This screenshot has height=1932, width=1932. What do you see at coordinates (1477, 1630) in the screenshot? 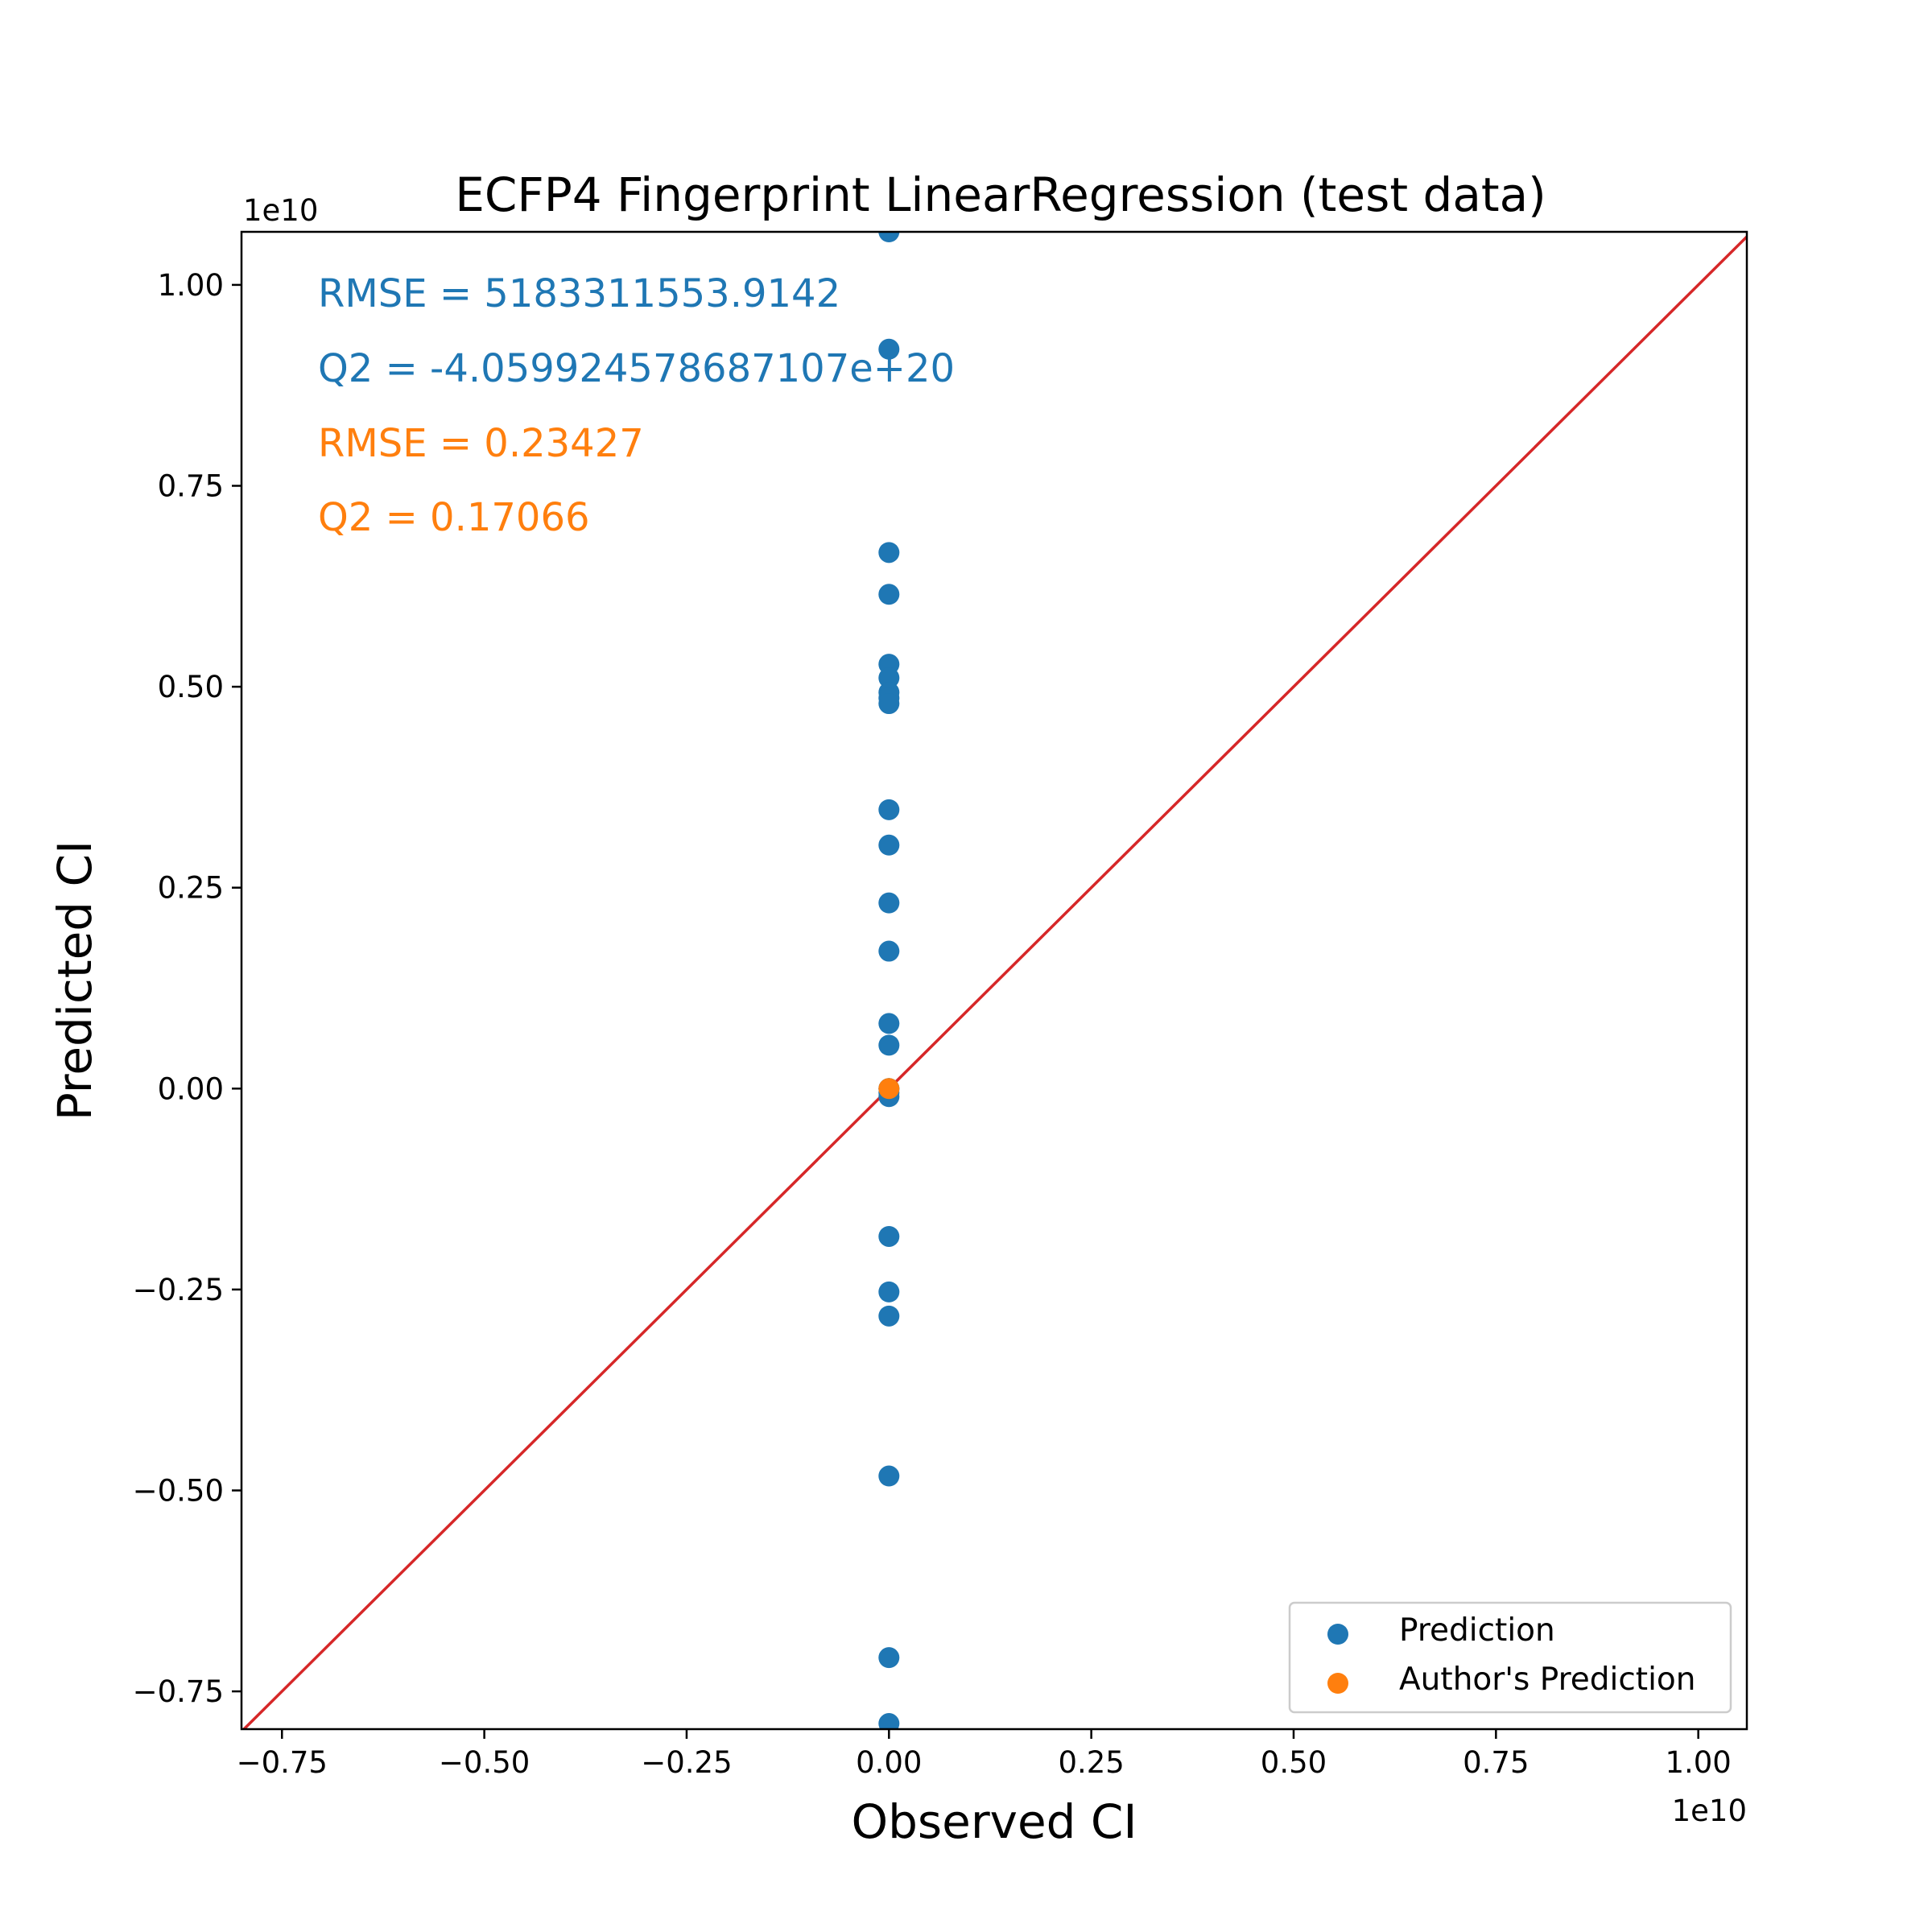
I see `legend-label-prediction: Prediction` at bounding box center [1477, 1630].